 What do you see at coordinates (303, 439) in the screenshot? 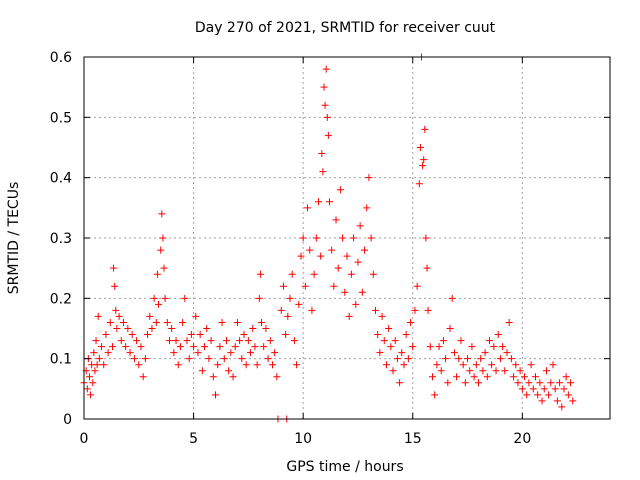
I see `x-tick-label: 10` at bounding box center [303, 439].